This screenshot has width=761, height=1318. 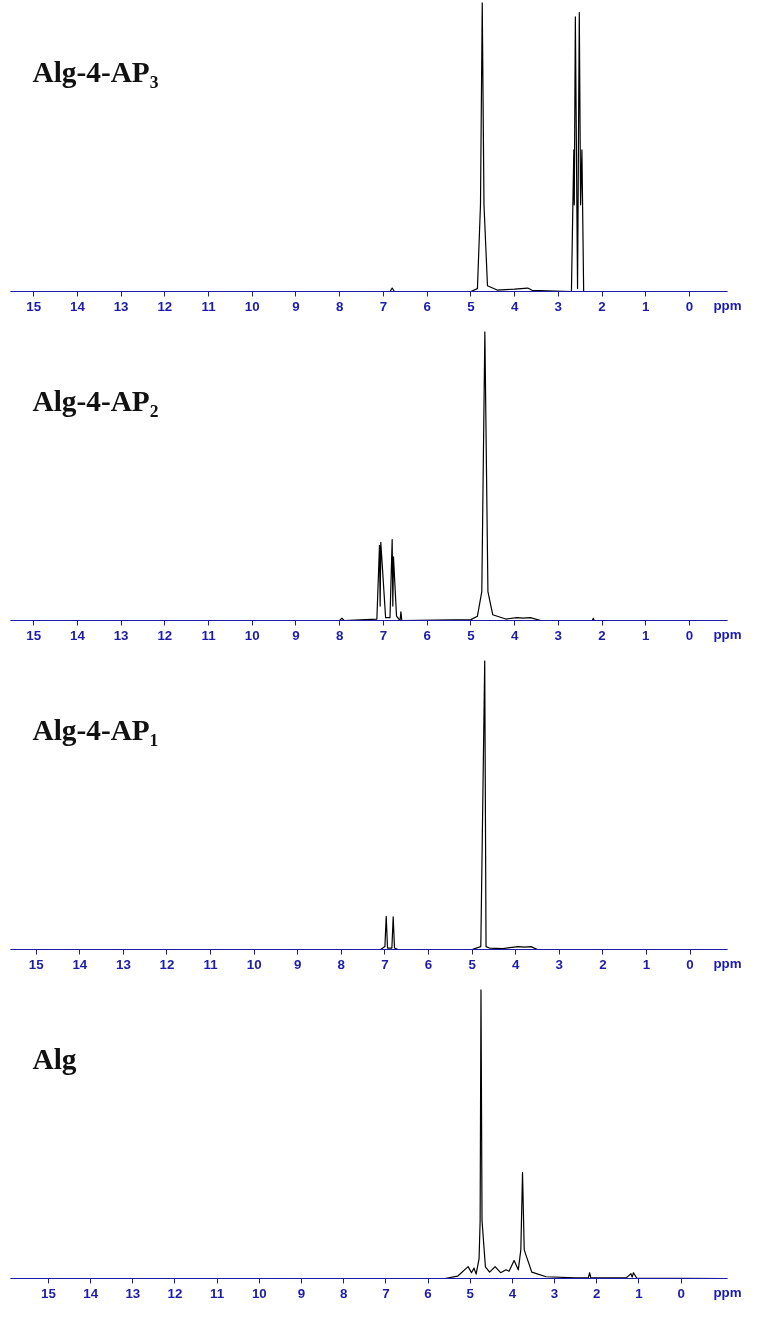 I want to click on text: Alg-4-AP₃, so click(x=95, y=71).